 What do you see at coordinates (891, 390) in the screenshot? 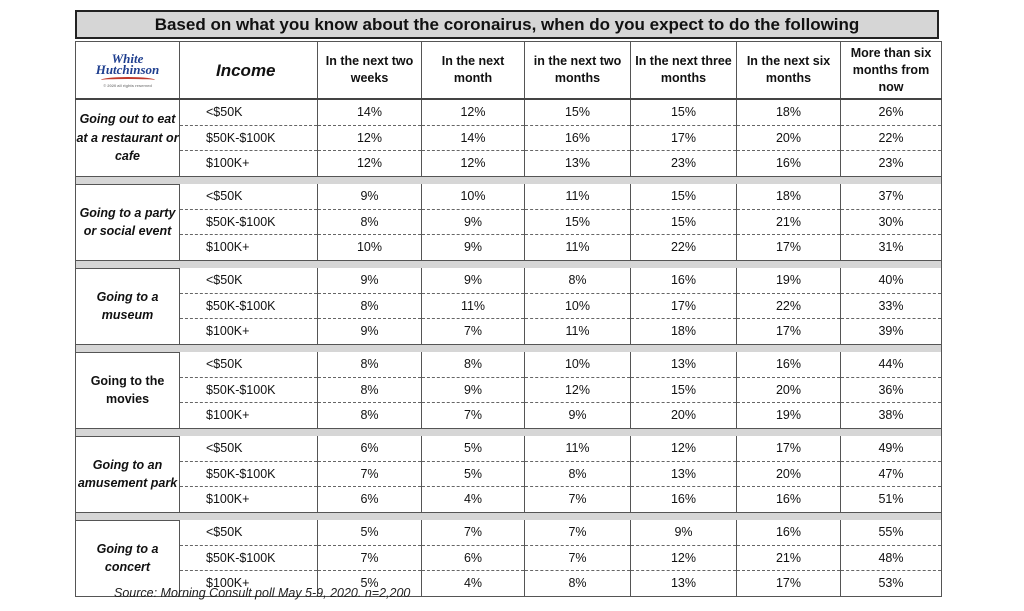
I see `value-cell: 36%` at bounding box center [891, 390].